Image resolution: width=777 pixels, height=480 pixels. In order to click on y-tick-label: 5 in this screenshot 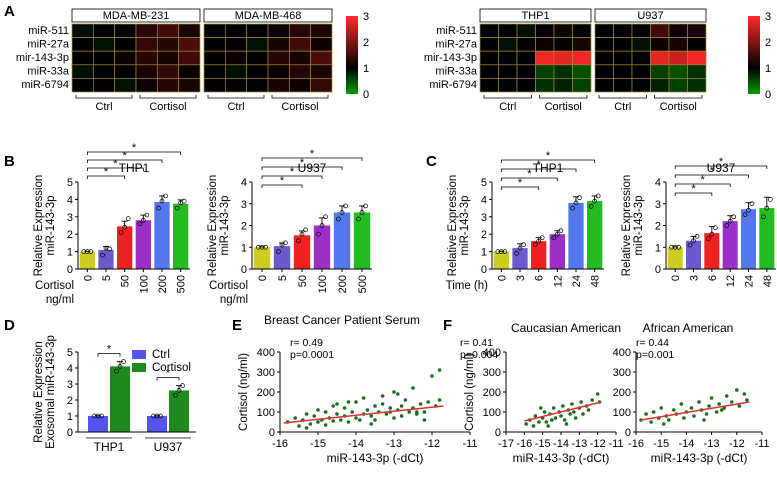, I will do `click(484, 183)`.